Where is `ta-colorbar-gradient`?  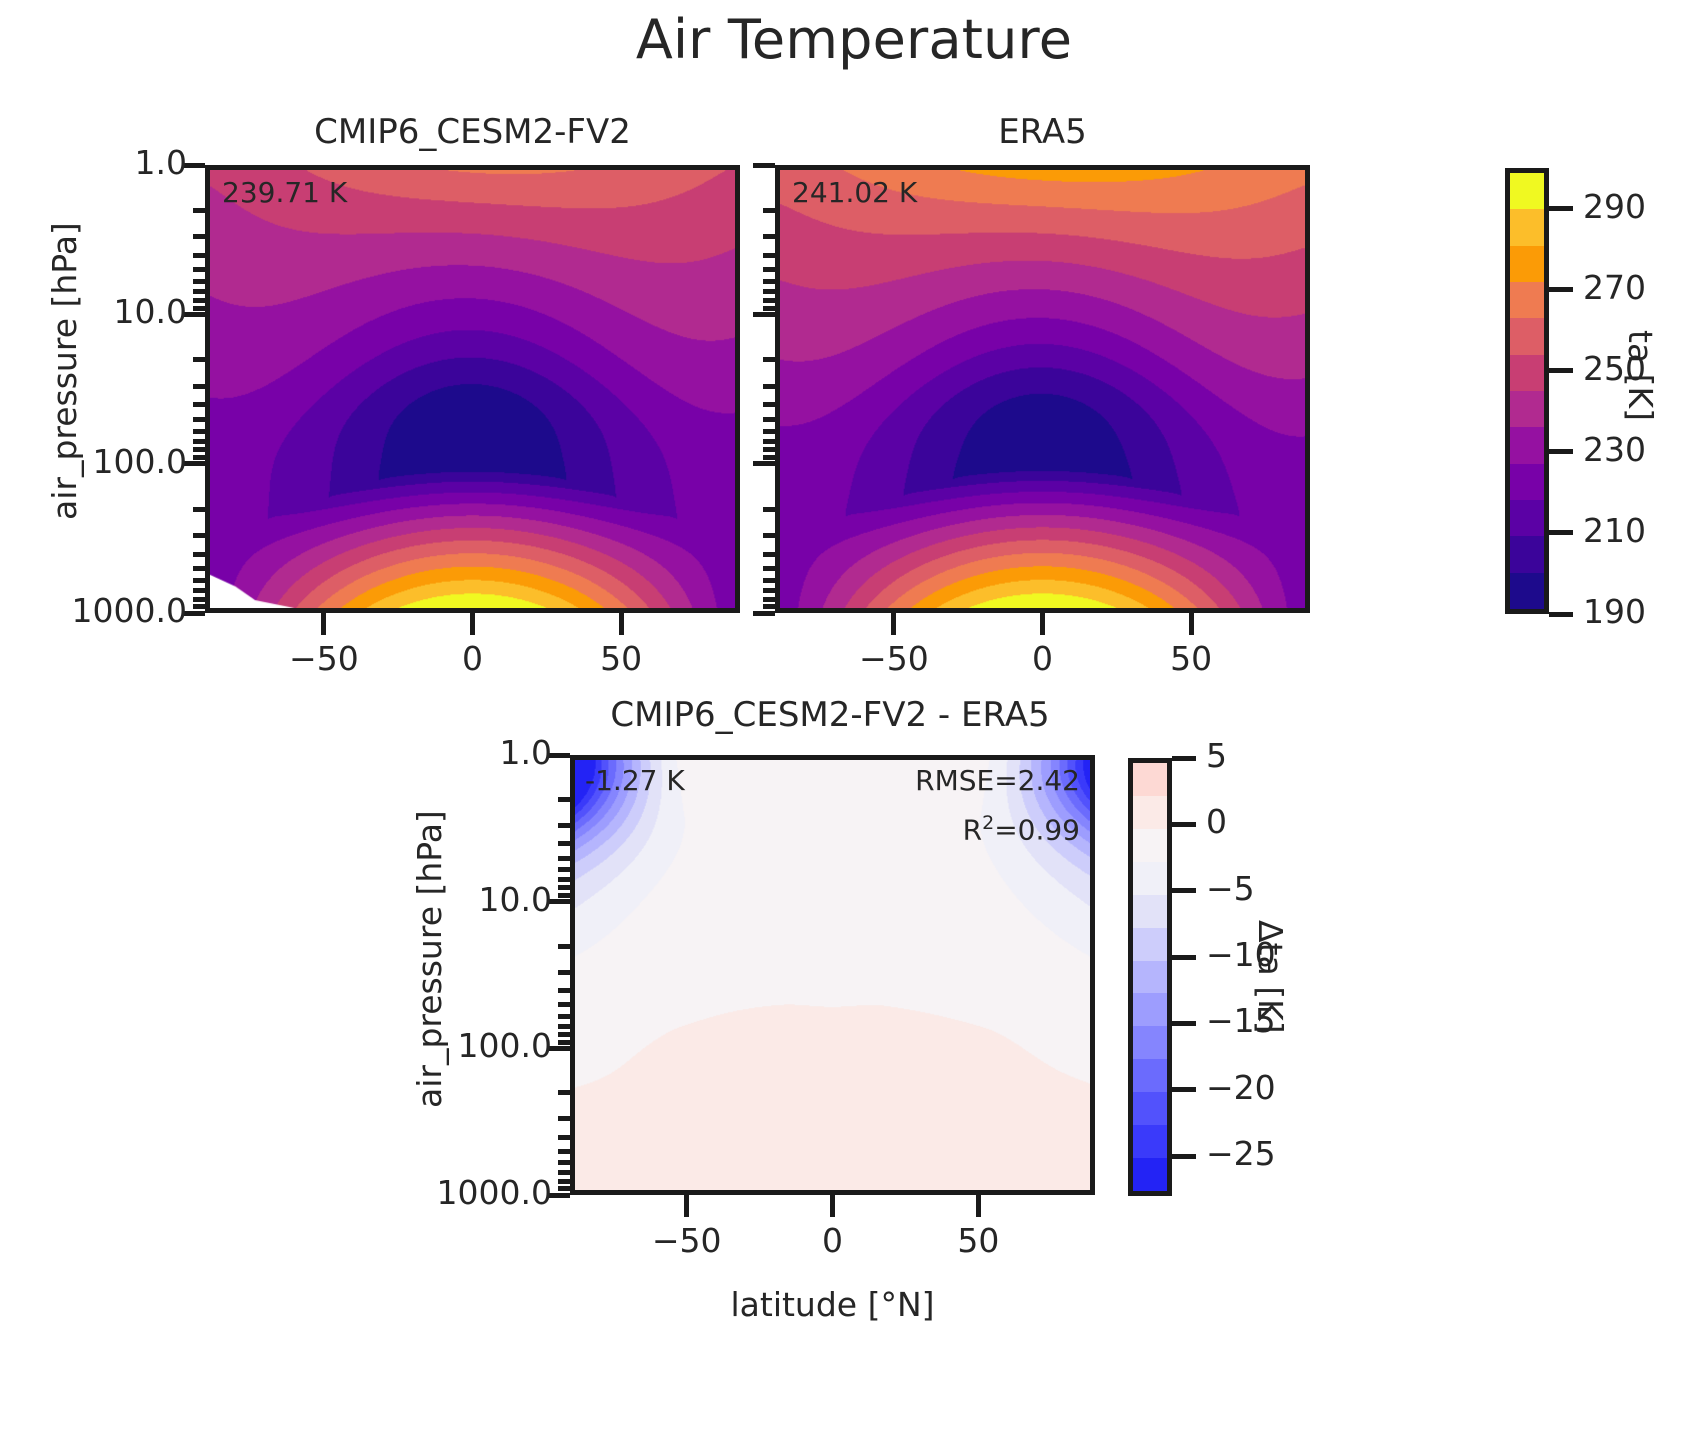 ta-colorbar-gradient is located at coordinates (1527, 391).